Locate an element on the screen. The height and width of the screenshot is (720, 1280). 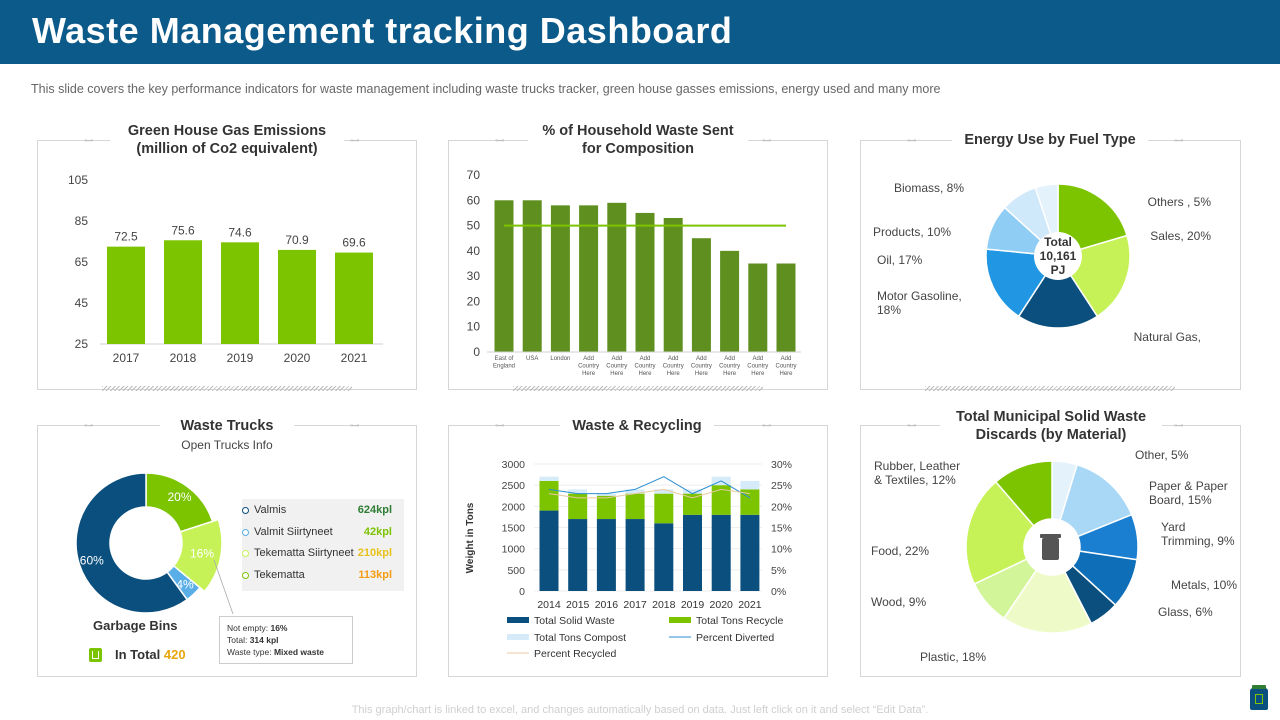
legend-dot-icon is located at coordinates (245, 553).